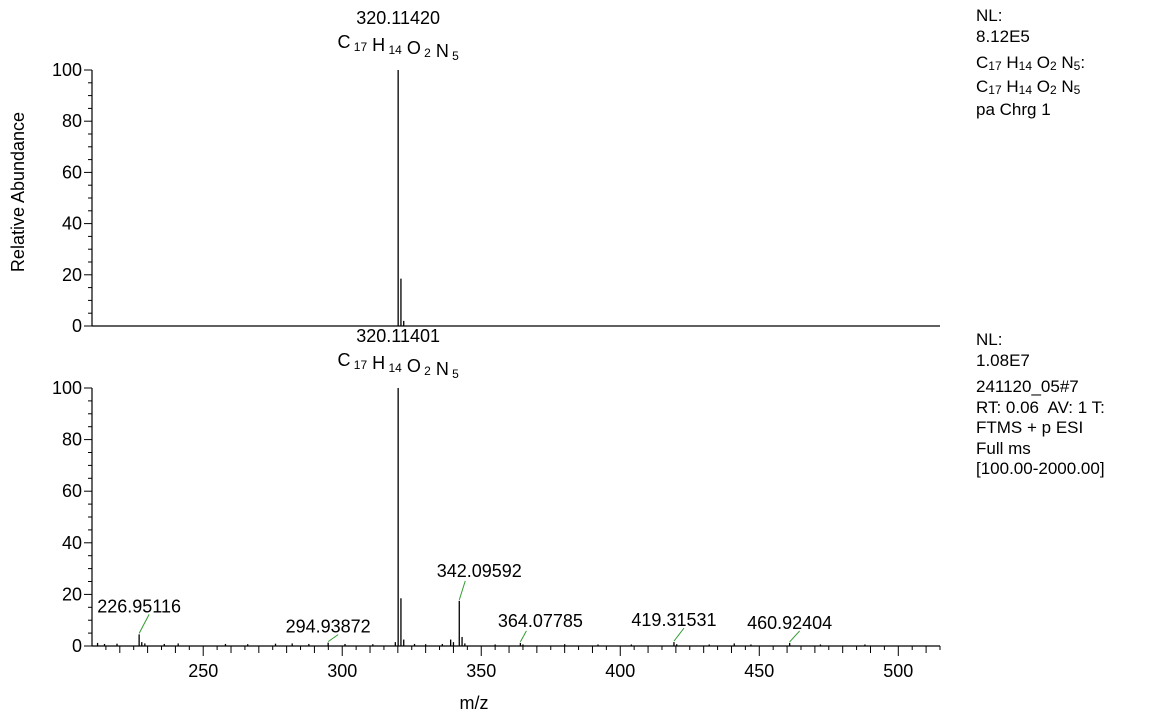  What do you see at coordinates (139, 606) in the screenshot?
I see `bottom-peak-annotation: 226.95116` at bounding box center [139, 606].